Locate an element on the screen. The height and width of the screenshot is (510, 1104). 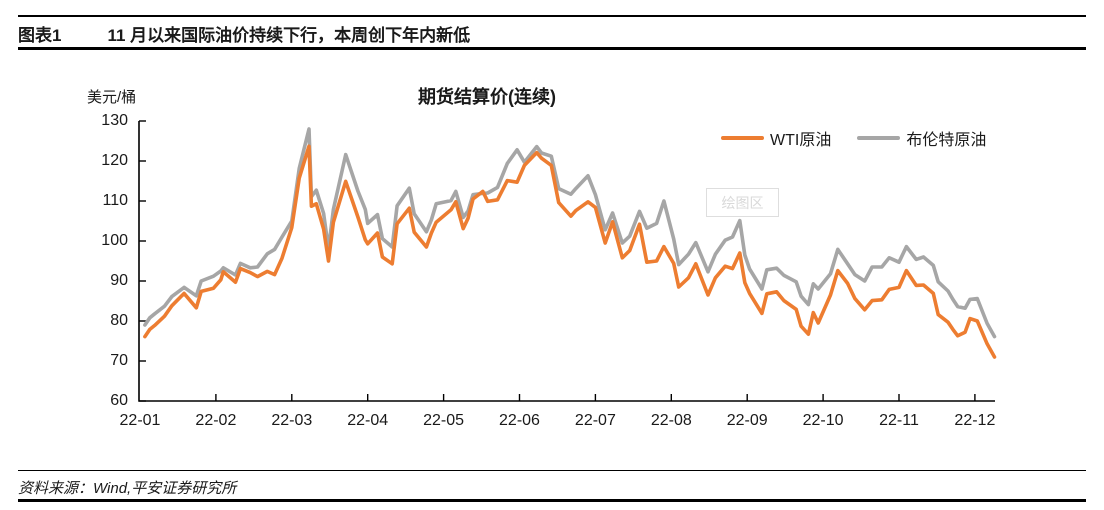
y-tick-label: 90 is located at coordinates (119, 280).